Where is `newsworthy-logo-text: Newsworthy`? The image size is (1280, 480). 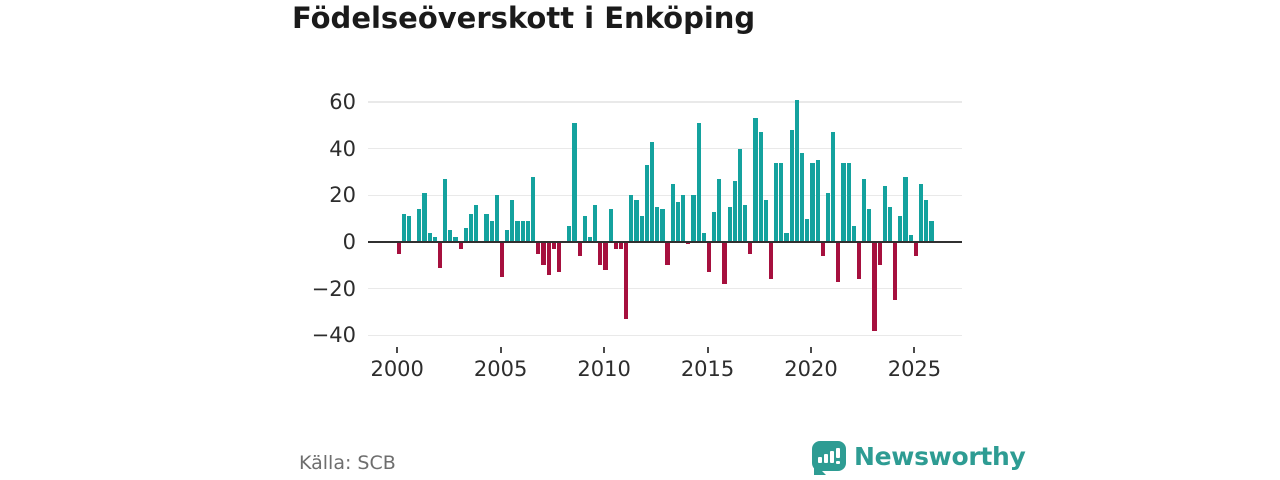 newsworthy-logo-text: Newsworthy is located at coordinates (940, 456).